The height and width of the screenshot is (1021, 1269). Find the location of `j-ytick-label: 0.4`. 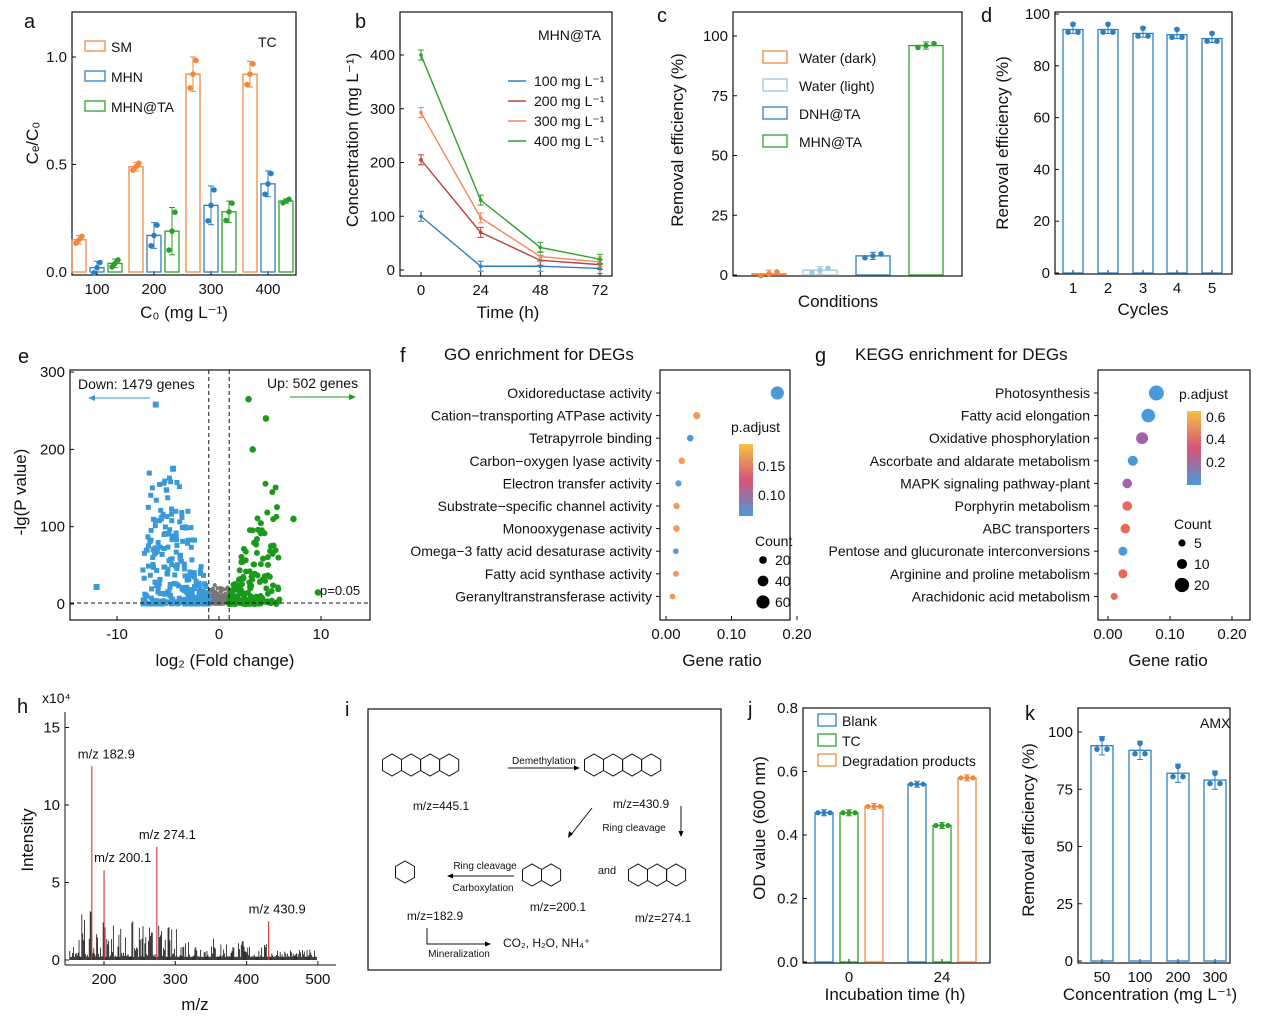

j-ytick-label: 0.4 is located at coordinates (787, 835).